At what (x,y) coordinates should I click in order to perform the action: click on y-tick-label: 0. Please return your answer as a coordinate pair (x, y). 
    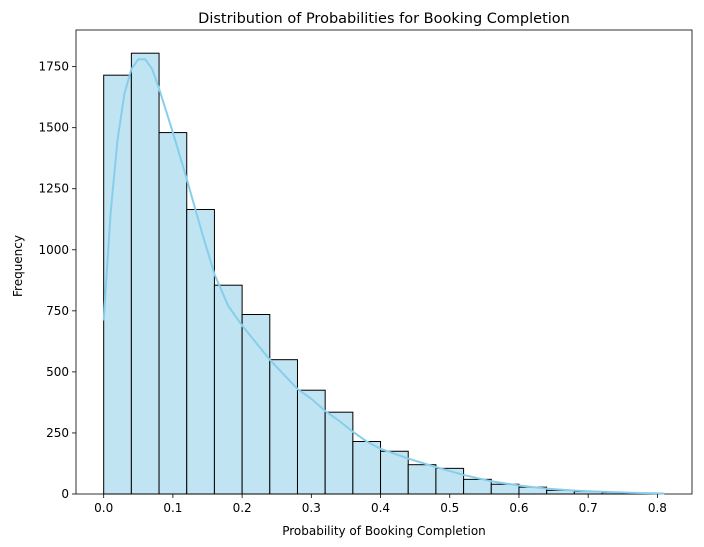
    Looking at the image, I should click on (65, 494).